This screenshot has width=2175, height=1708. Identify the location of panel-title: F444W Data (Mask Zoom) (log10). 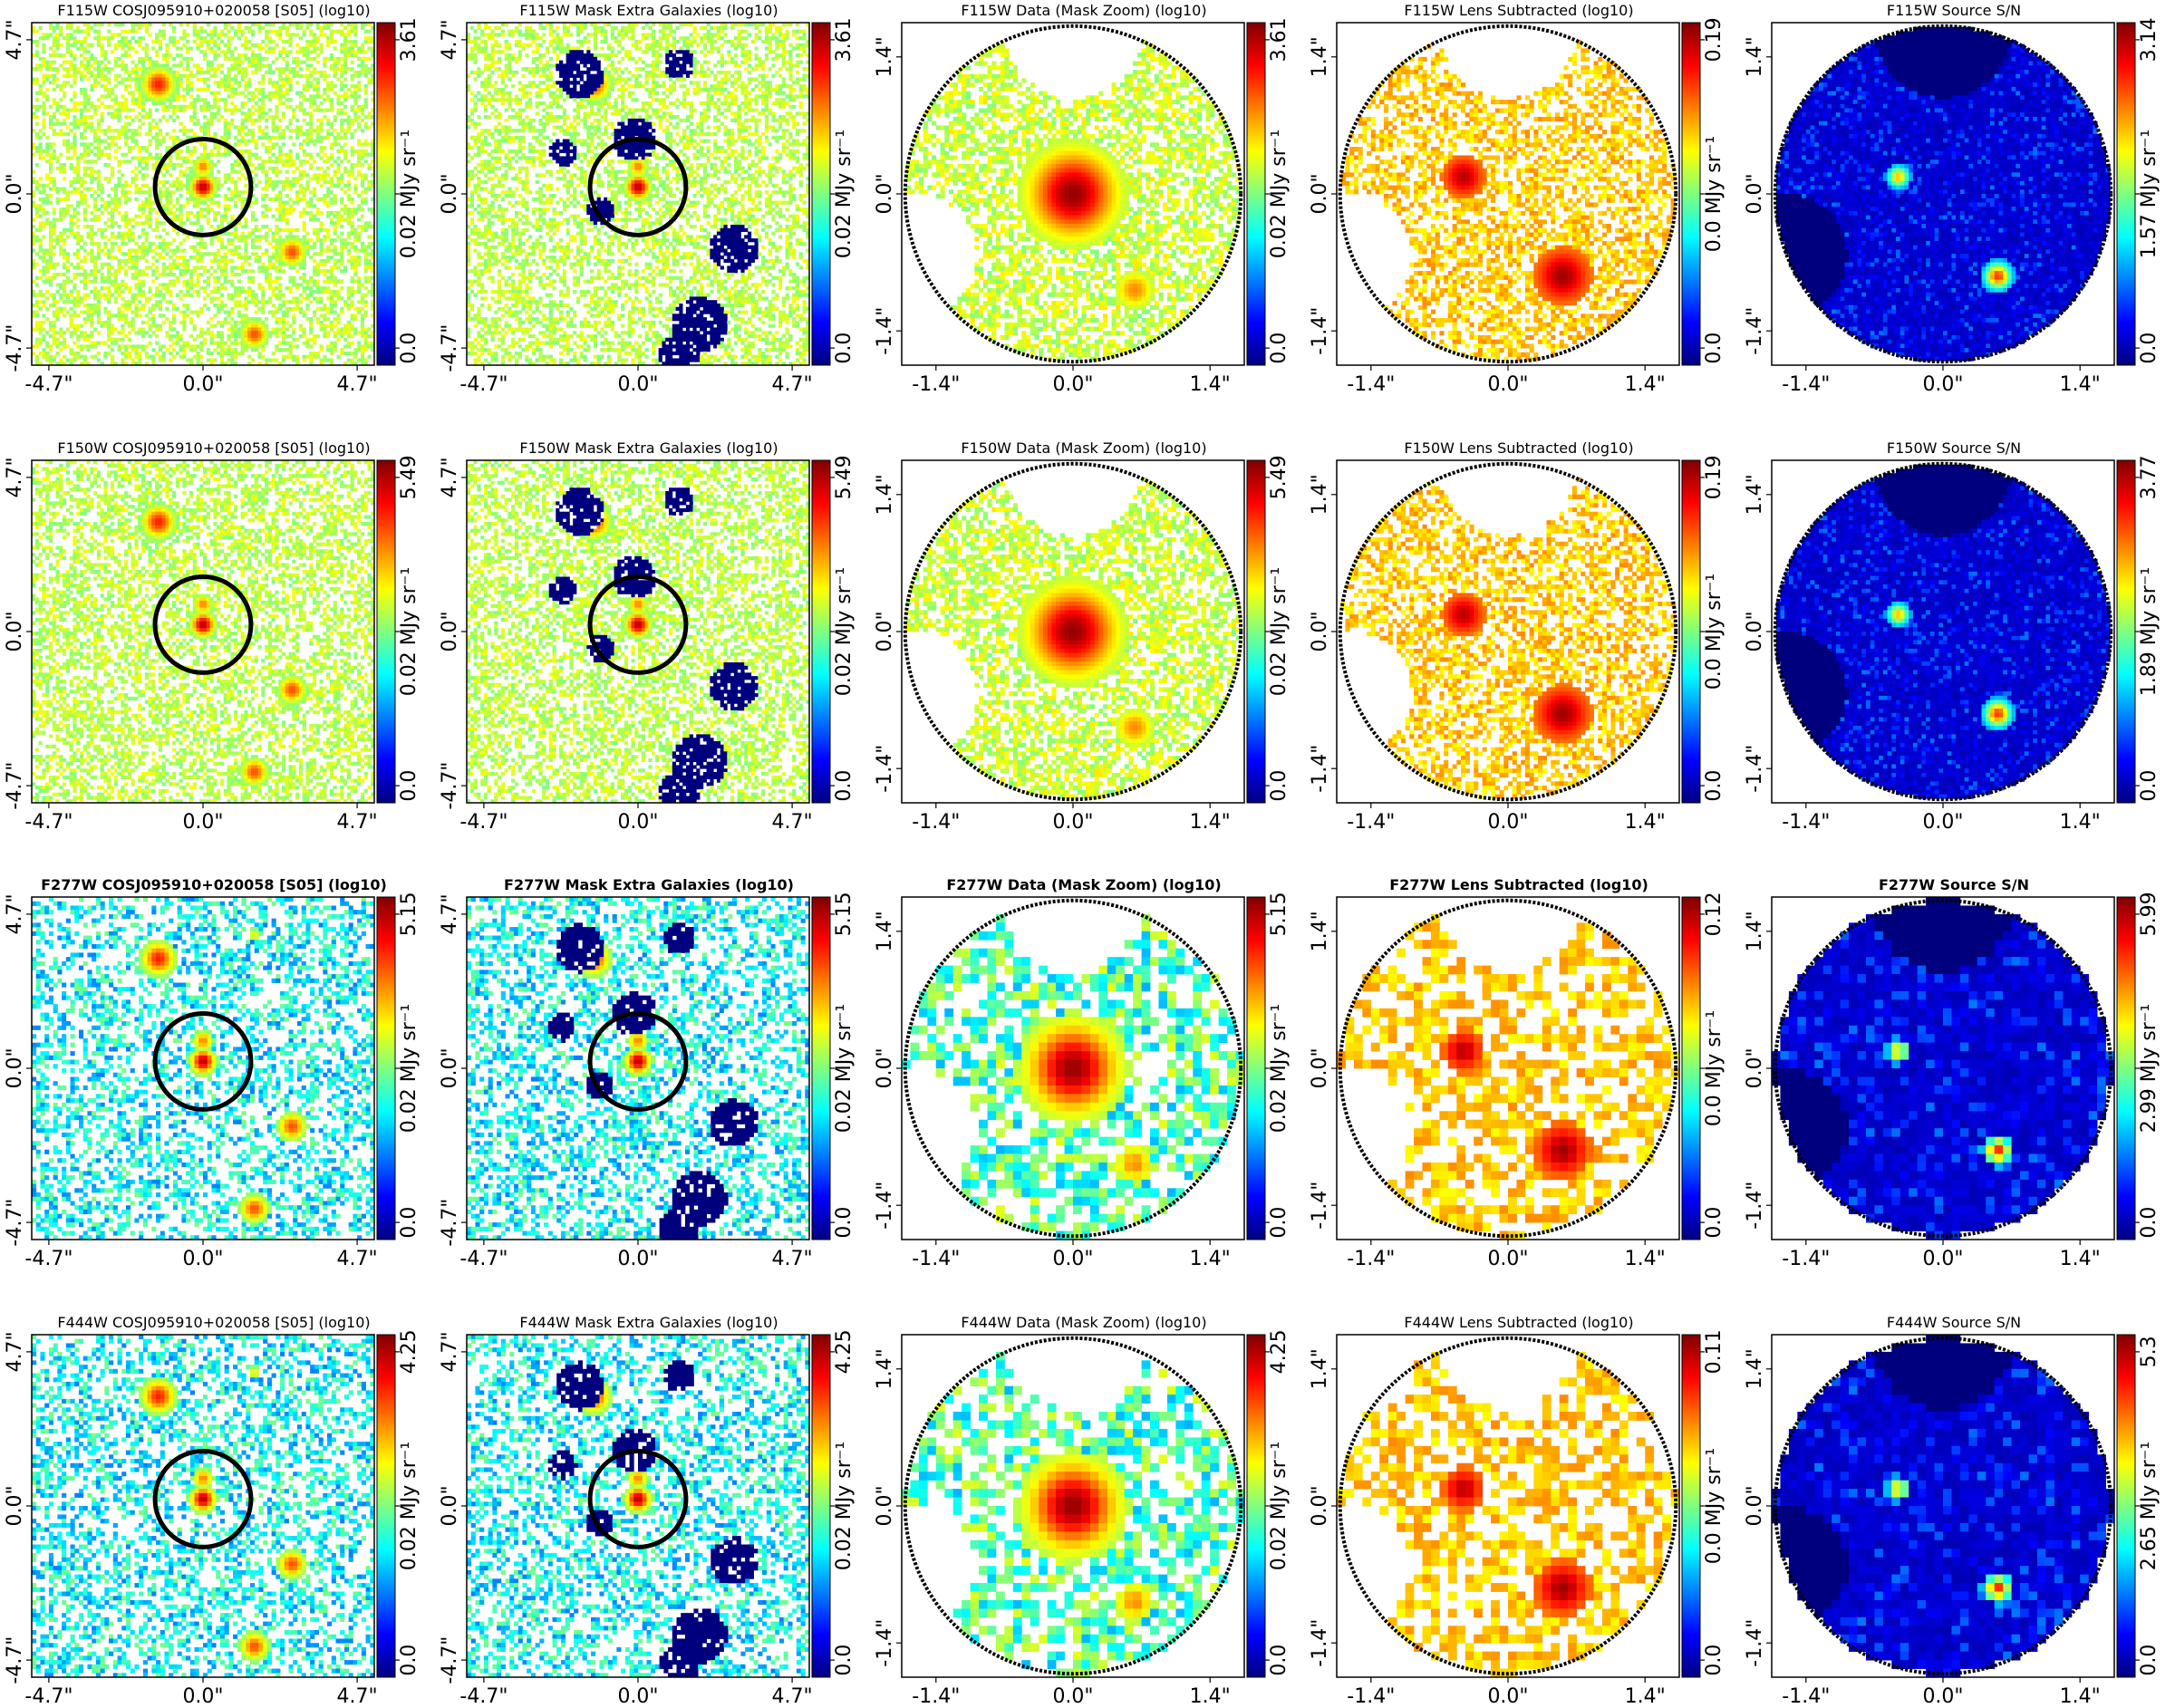
(1083, 1322).